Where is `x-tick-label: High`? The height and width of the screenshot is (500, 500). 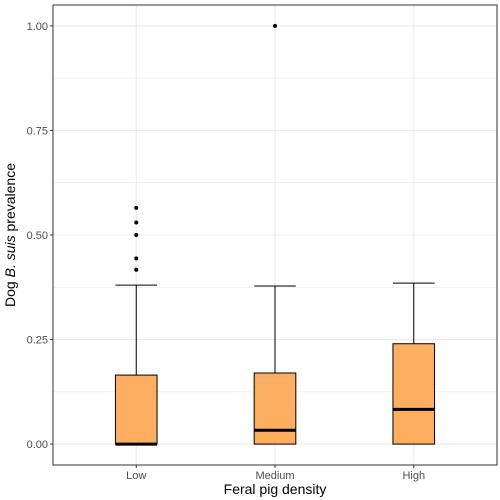 x-tick-label: High is located at coordinates (413, 476).